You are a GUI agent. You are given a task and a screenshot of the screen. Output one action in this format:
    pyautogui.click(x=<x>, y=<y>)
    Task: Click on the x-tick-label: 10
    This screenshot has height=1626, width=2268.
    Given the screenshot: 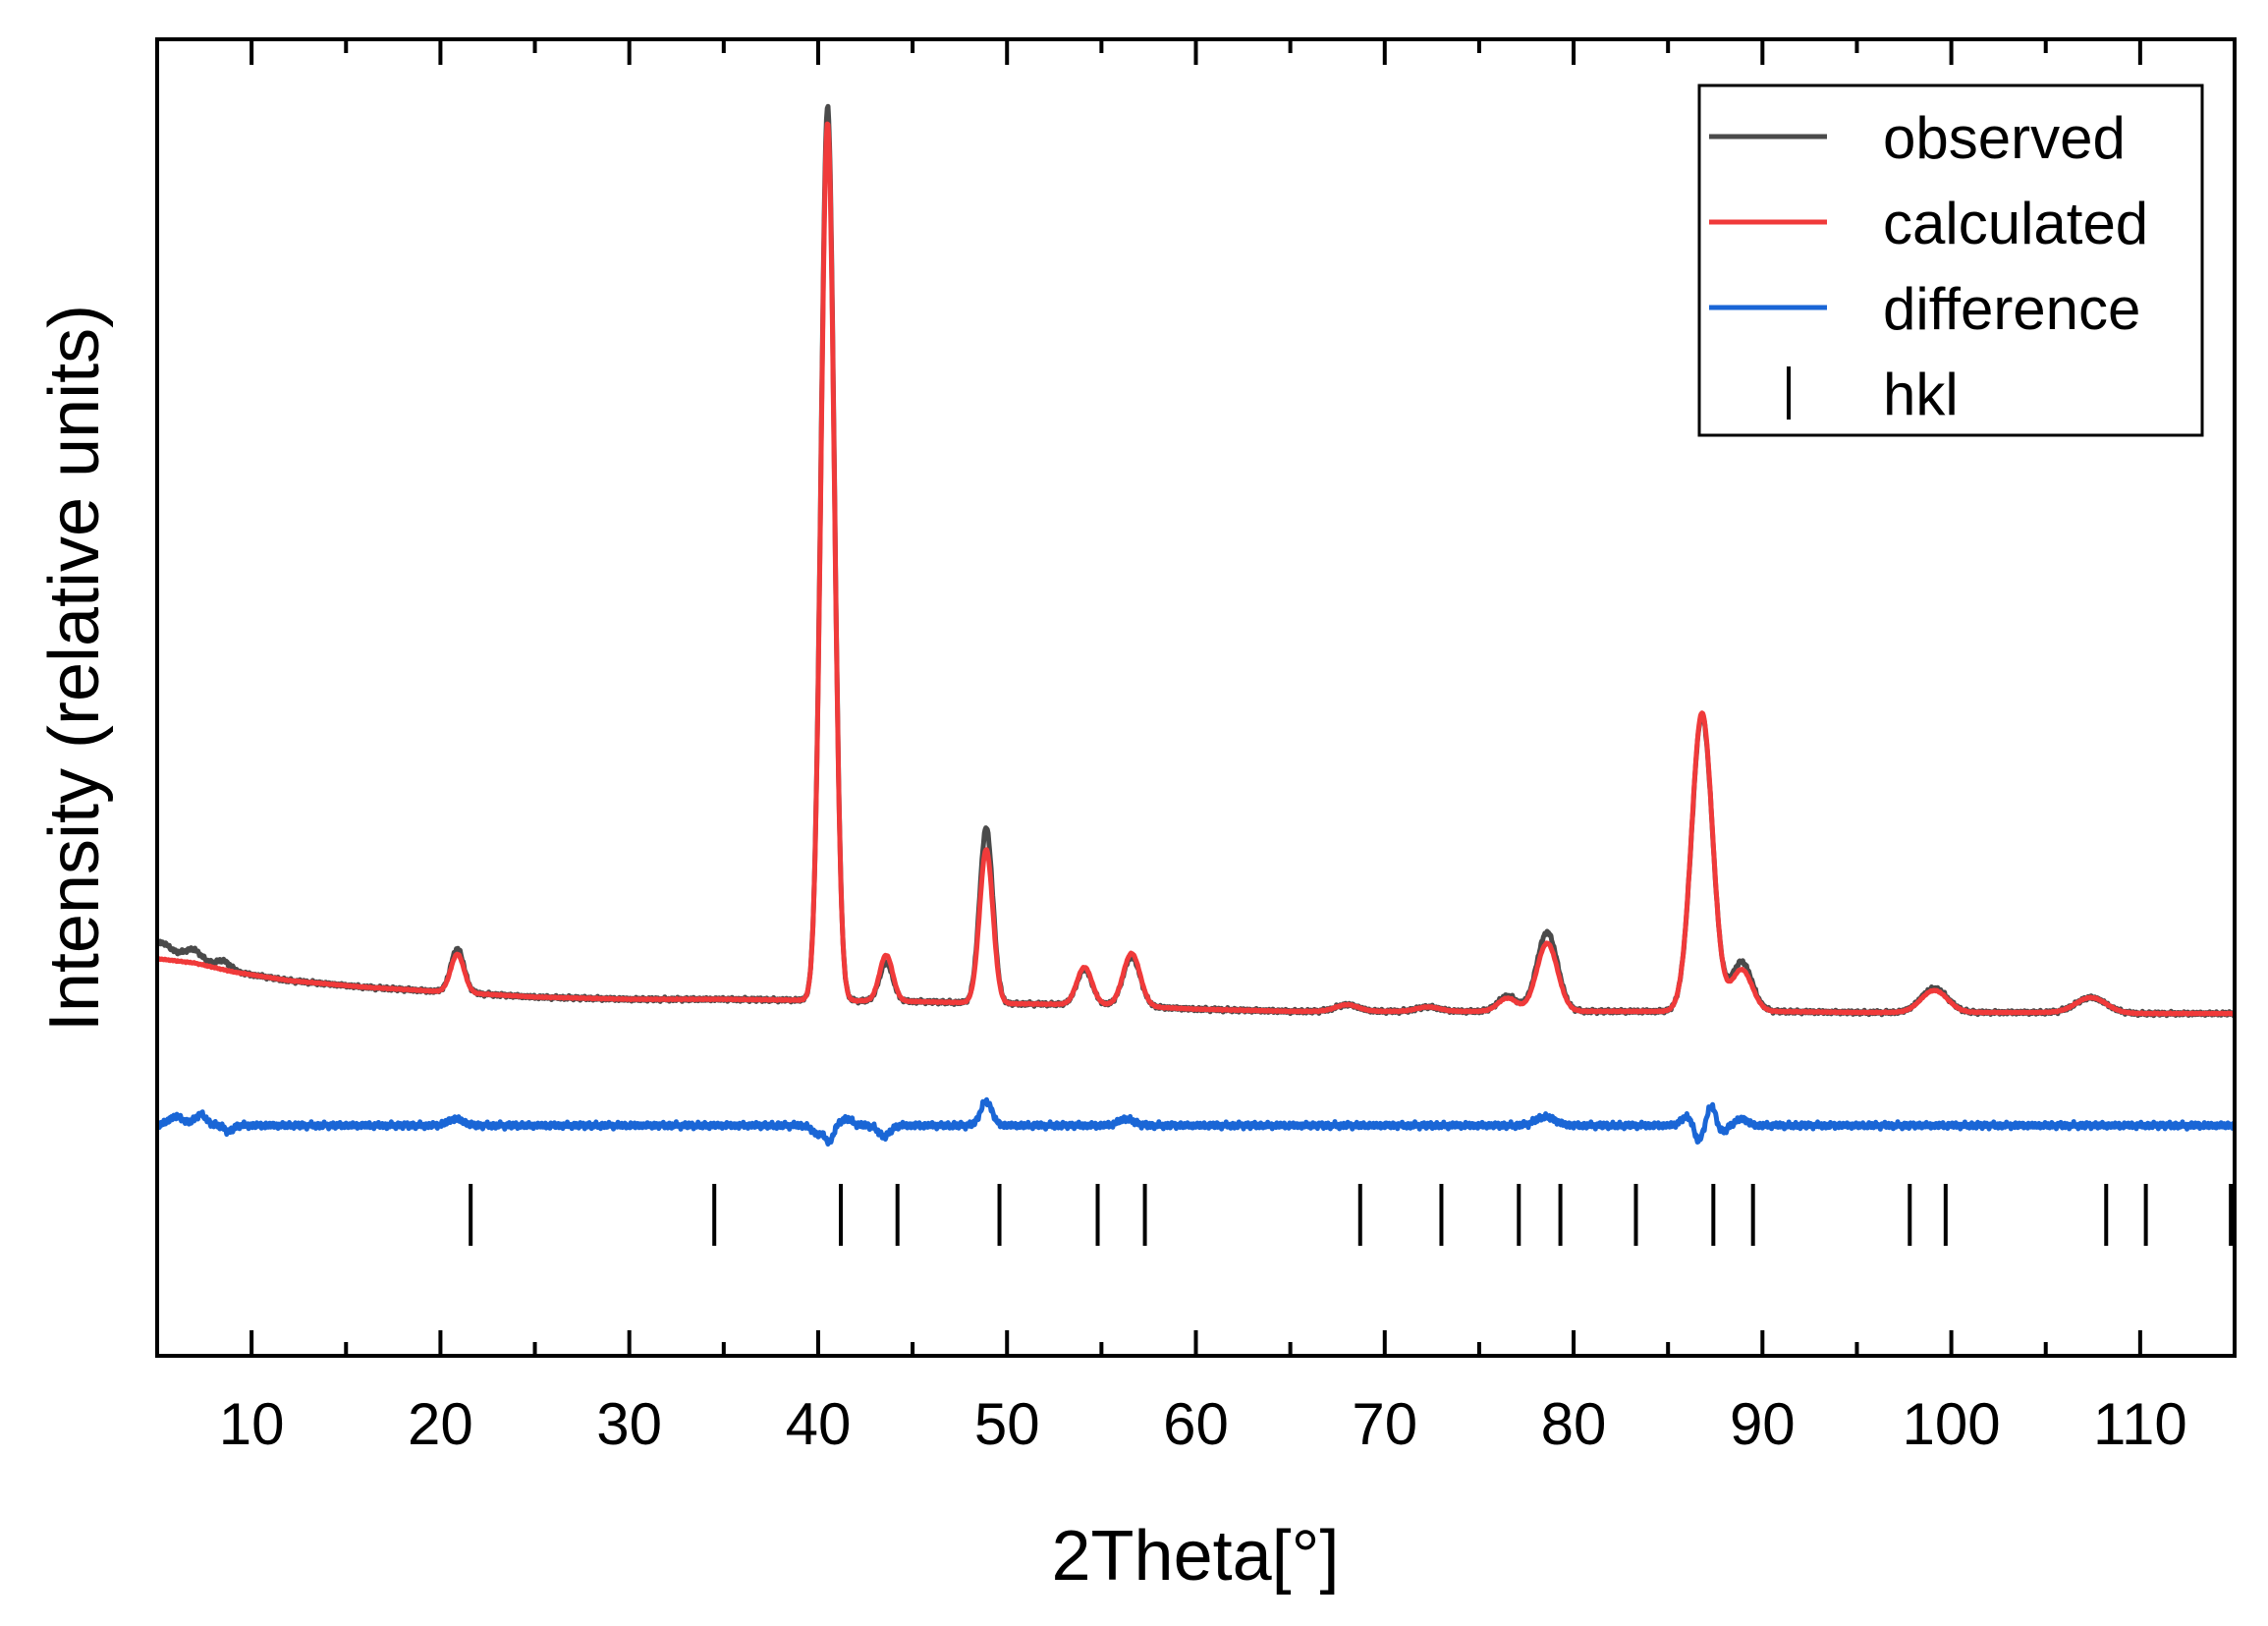 What is the action you would take?
    pyautogui.click(x=252, y=1424)
    